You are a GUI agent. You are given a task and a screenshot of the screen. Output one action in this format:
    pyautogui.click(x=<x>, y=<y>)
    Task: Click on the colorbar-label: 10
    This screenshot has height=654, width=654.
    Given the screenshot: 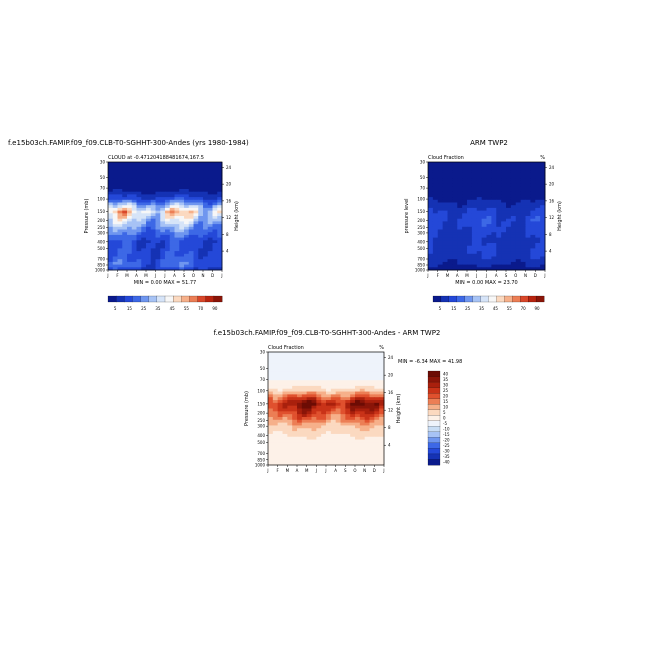 What is the action you would take?
    pyautogui.click(x=446, y=406)
    